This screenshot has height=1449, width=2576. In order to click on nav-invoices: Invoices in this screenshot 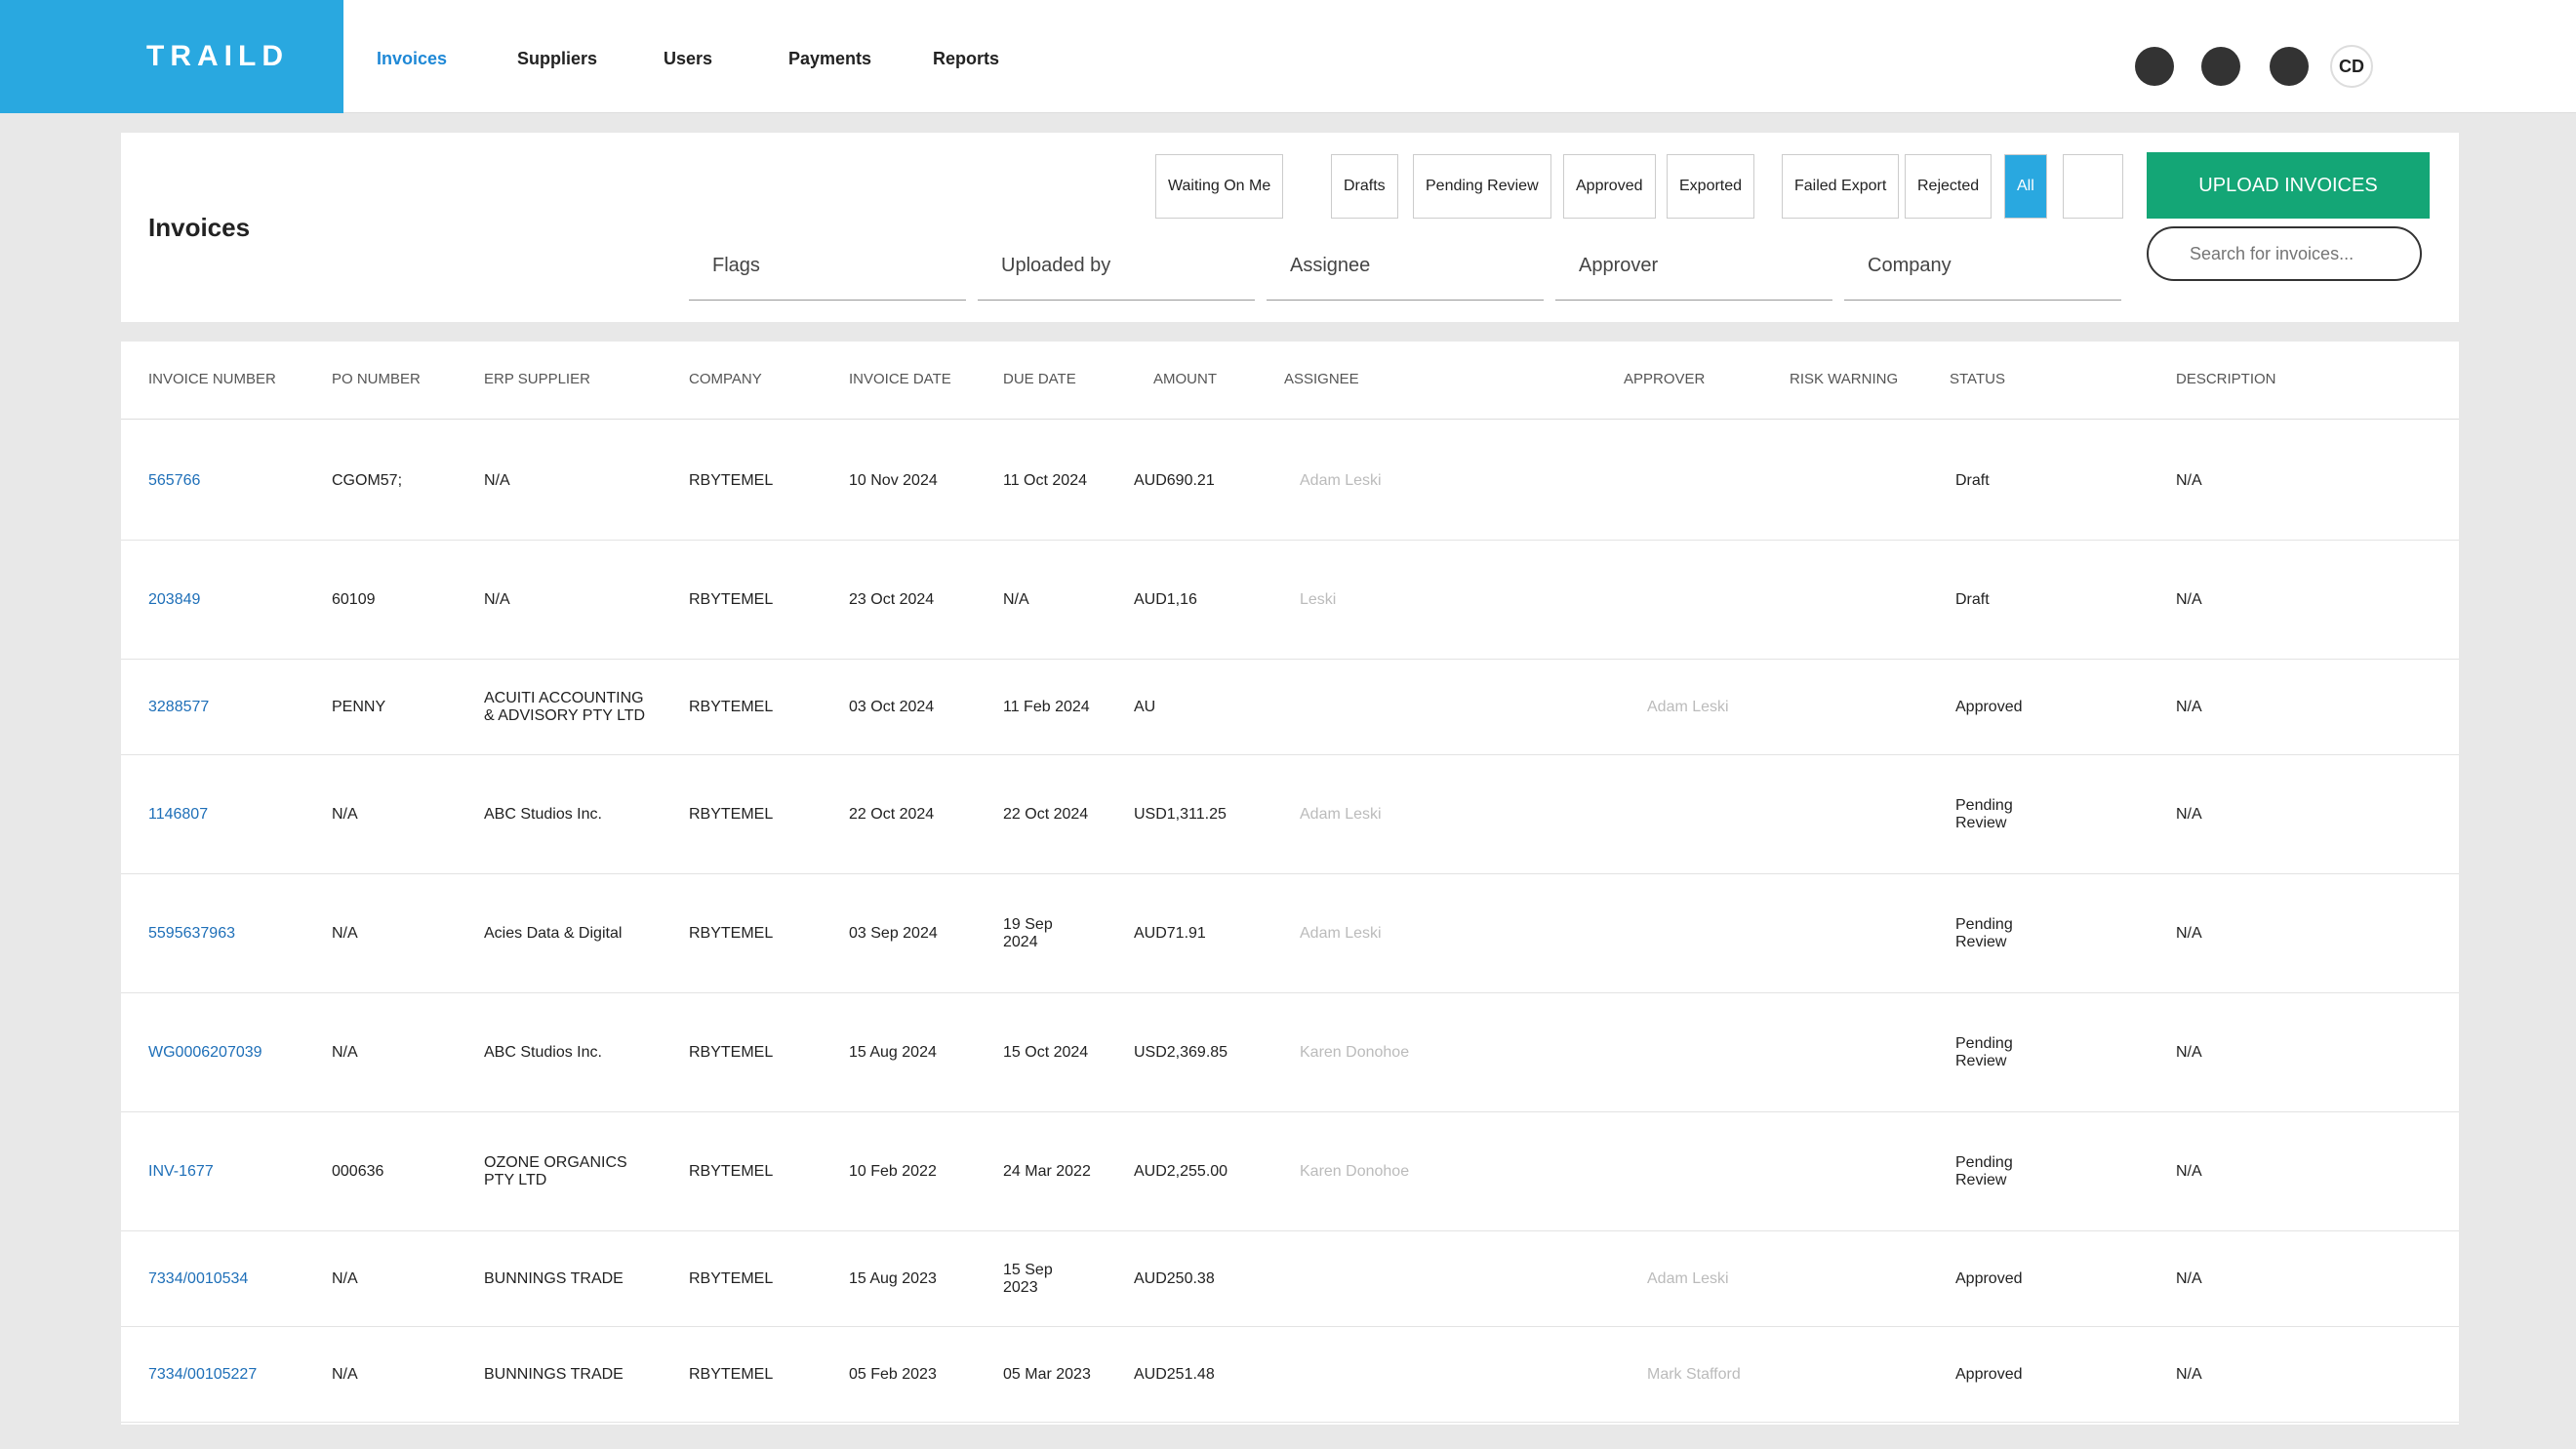, I will do `click(412, 58)`.